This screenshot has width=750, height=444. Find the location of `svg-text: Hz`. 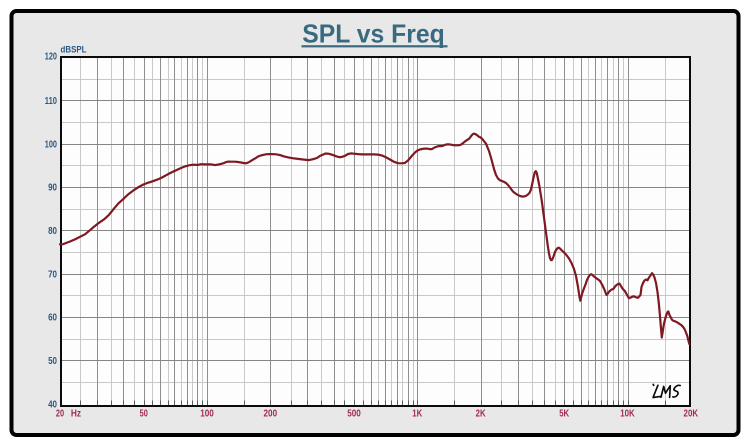

svg-text: Hz is located at coordinates (76, 414).